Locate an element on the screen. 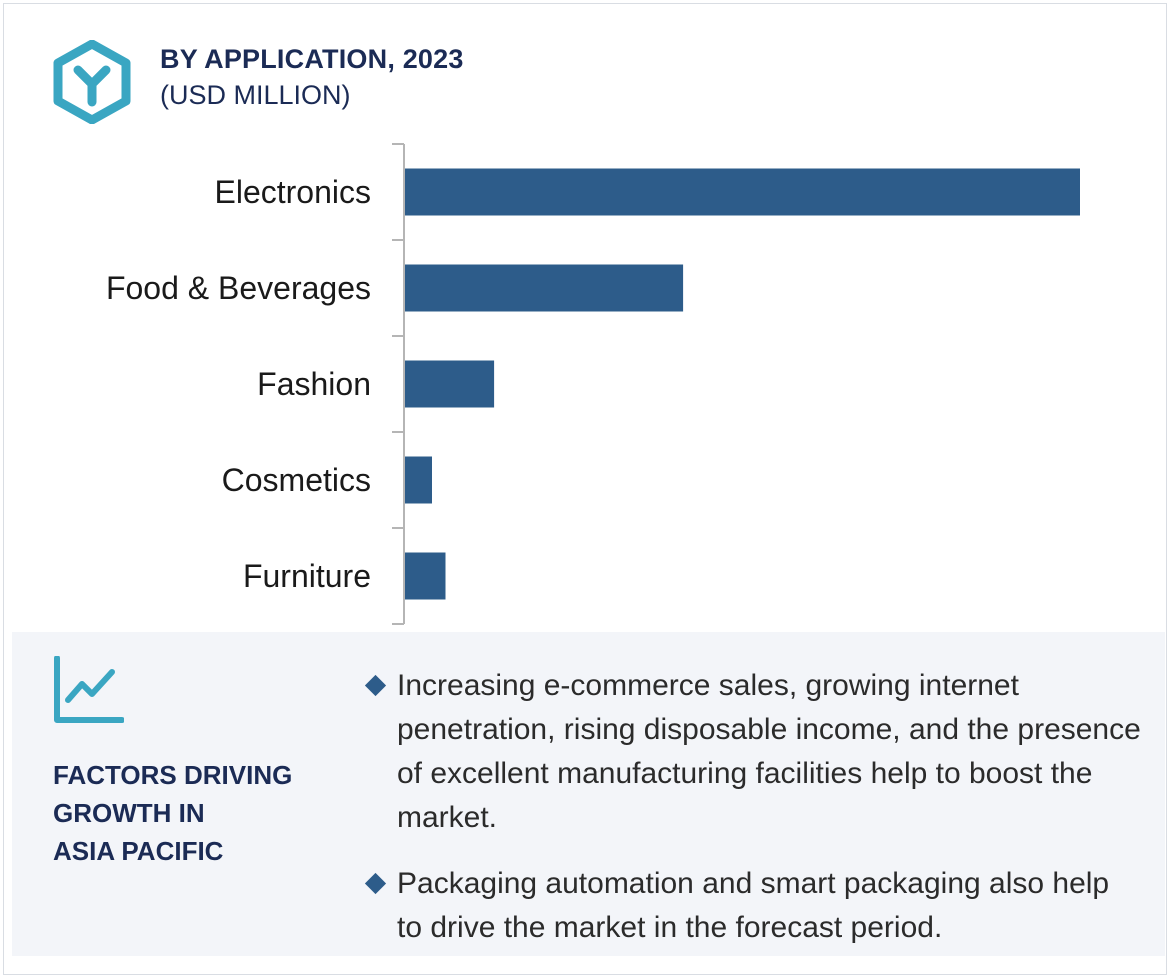 The height and width of the screenshot is (978, 1170). chart-title: BY APPLICATION, 2023 is located at coordinates (312, 59).